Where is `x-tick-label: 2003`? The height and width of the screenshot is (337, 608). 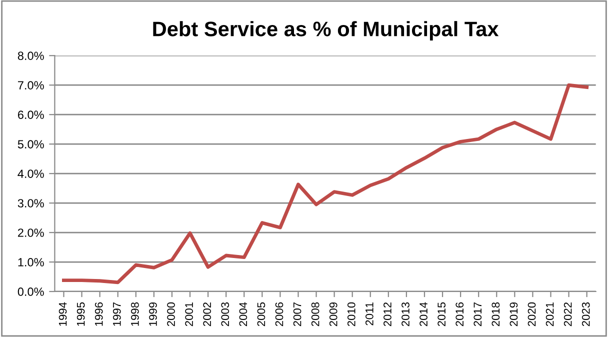
x-tick-label: 2003 is located at coordinates (225, 314).